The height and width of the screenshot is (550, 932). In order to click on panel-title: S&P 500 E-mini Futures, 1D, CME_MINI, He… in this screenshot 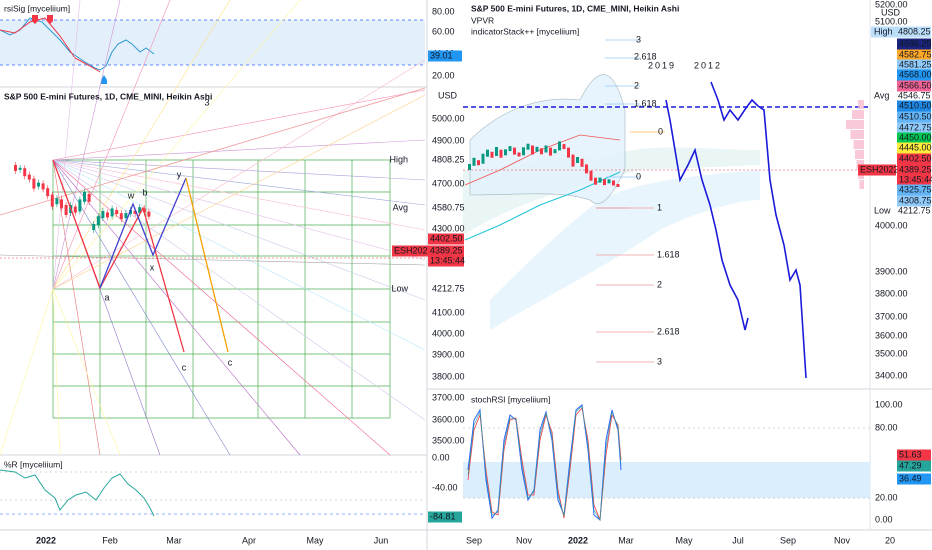, I will do `click(575, 8)`.